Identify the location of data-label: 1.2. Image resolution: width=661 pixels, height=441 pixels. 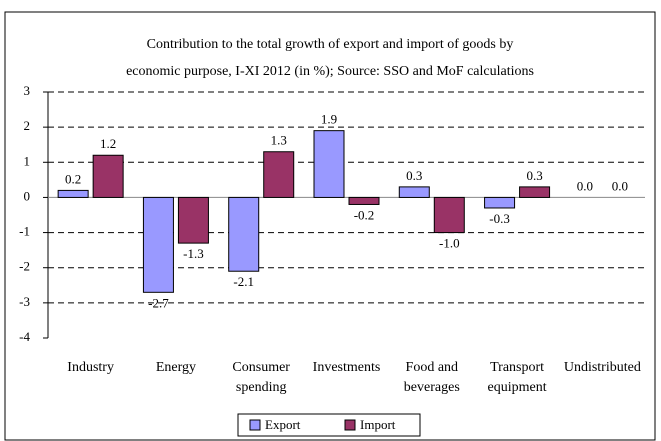
(108, 143).